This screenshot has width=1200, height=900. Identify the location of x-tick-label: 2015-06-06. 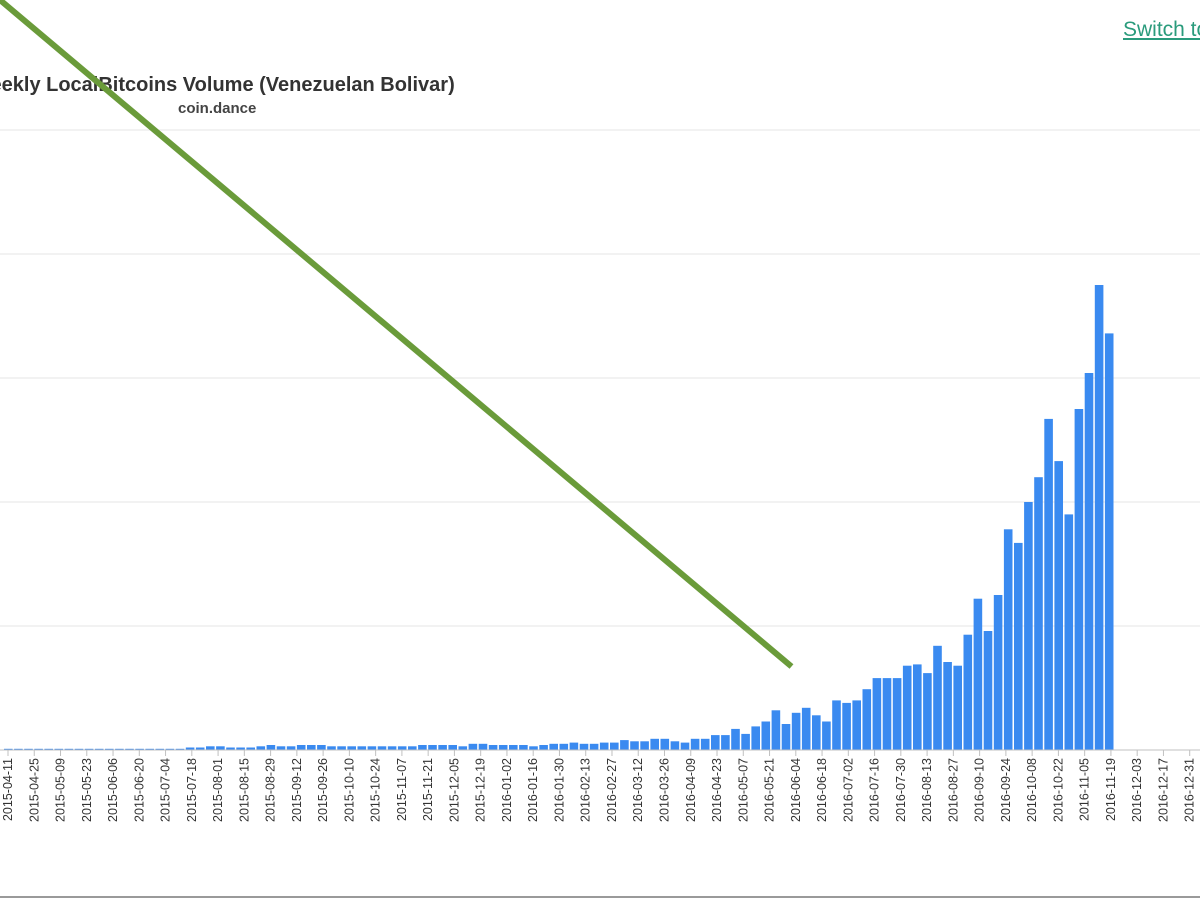
(113, 790).